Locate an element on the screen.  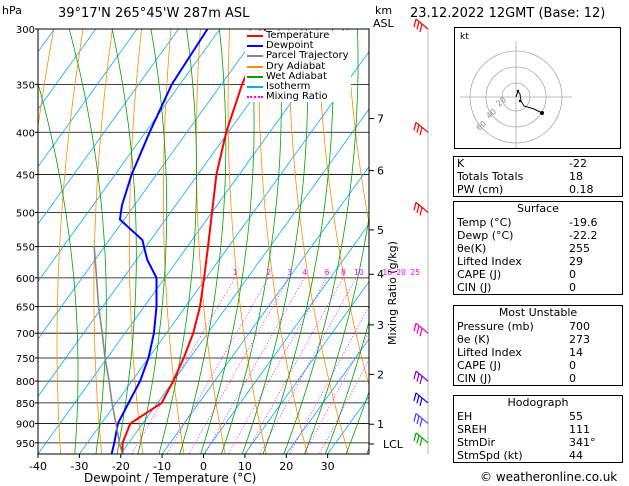
legend-label: Dry Adiabat is located at coordinates (296, 66).